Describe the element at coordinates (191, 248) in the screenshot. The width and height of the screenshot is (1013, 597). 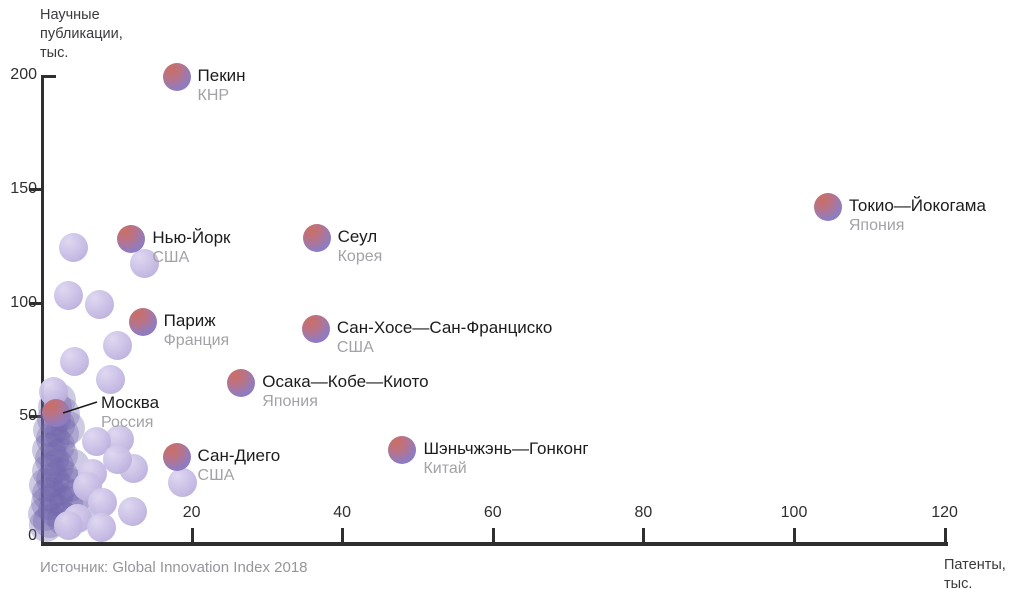
I see `city-label-3: Нью-Йорк США` at that location.